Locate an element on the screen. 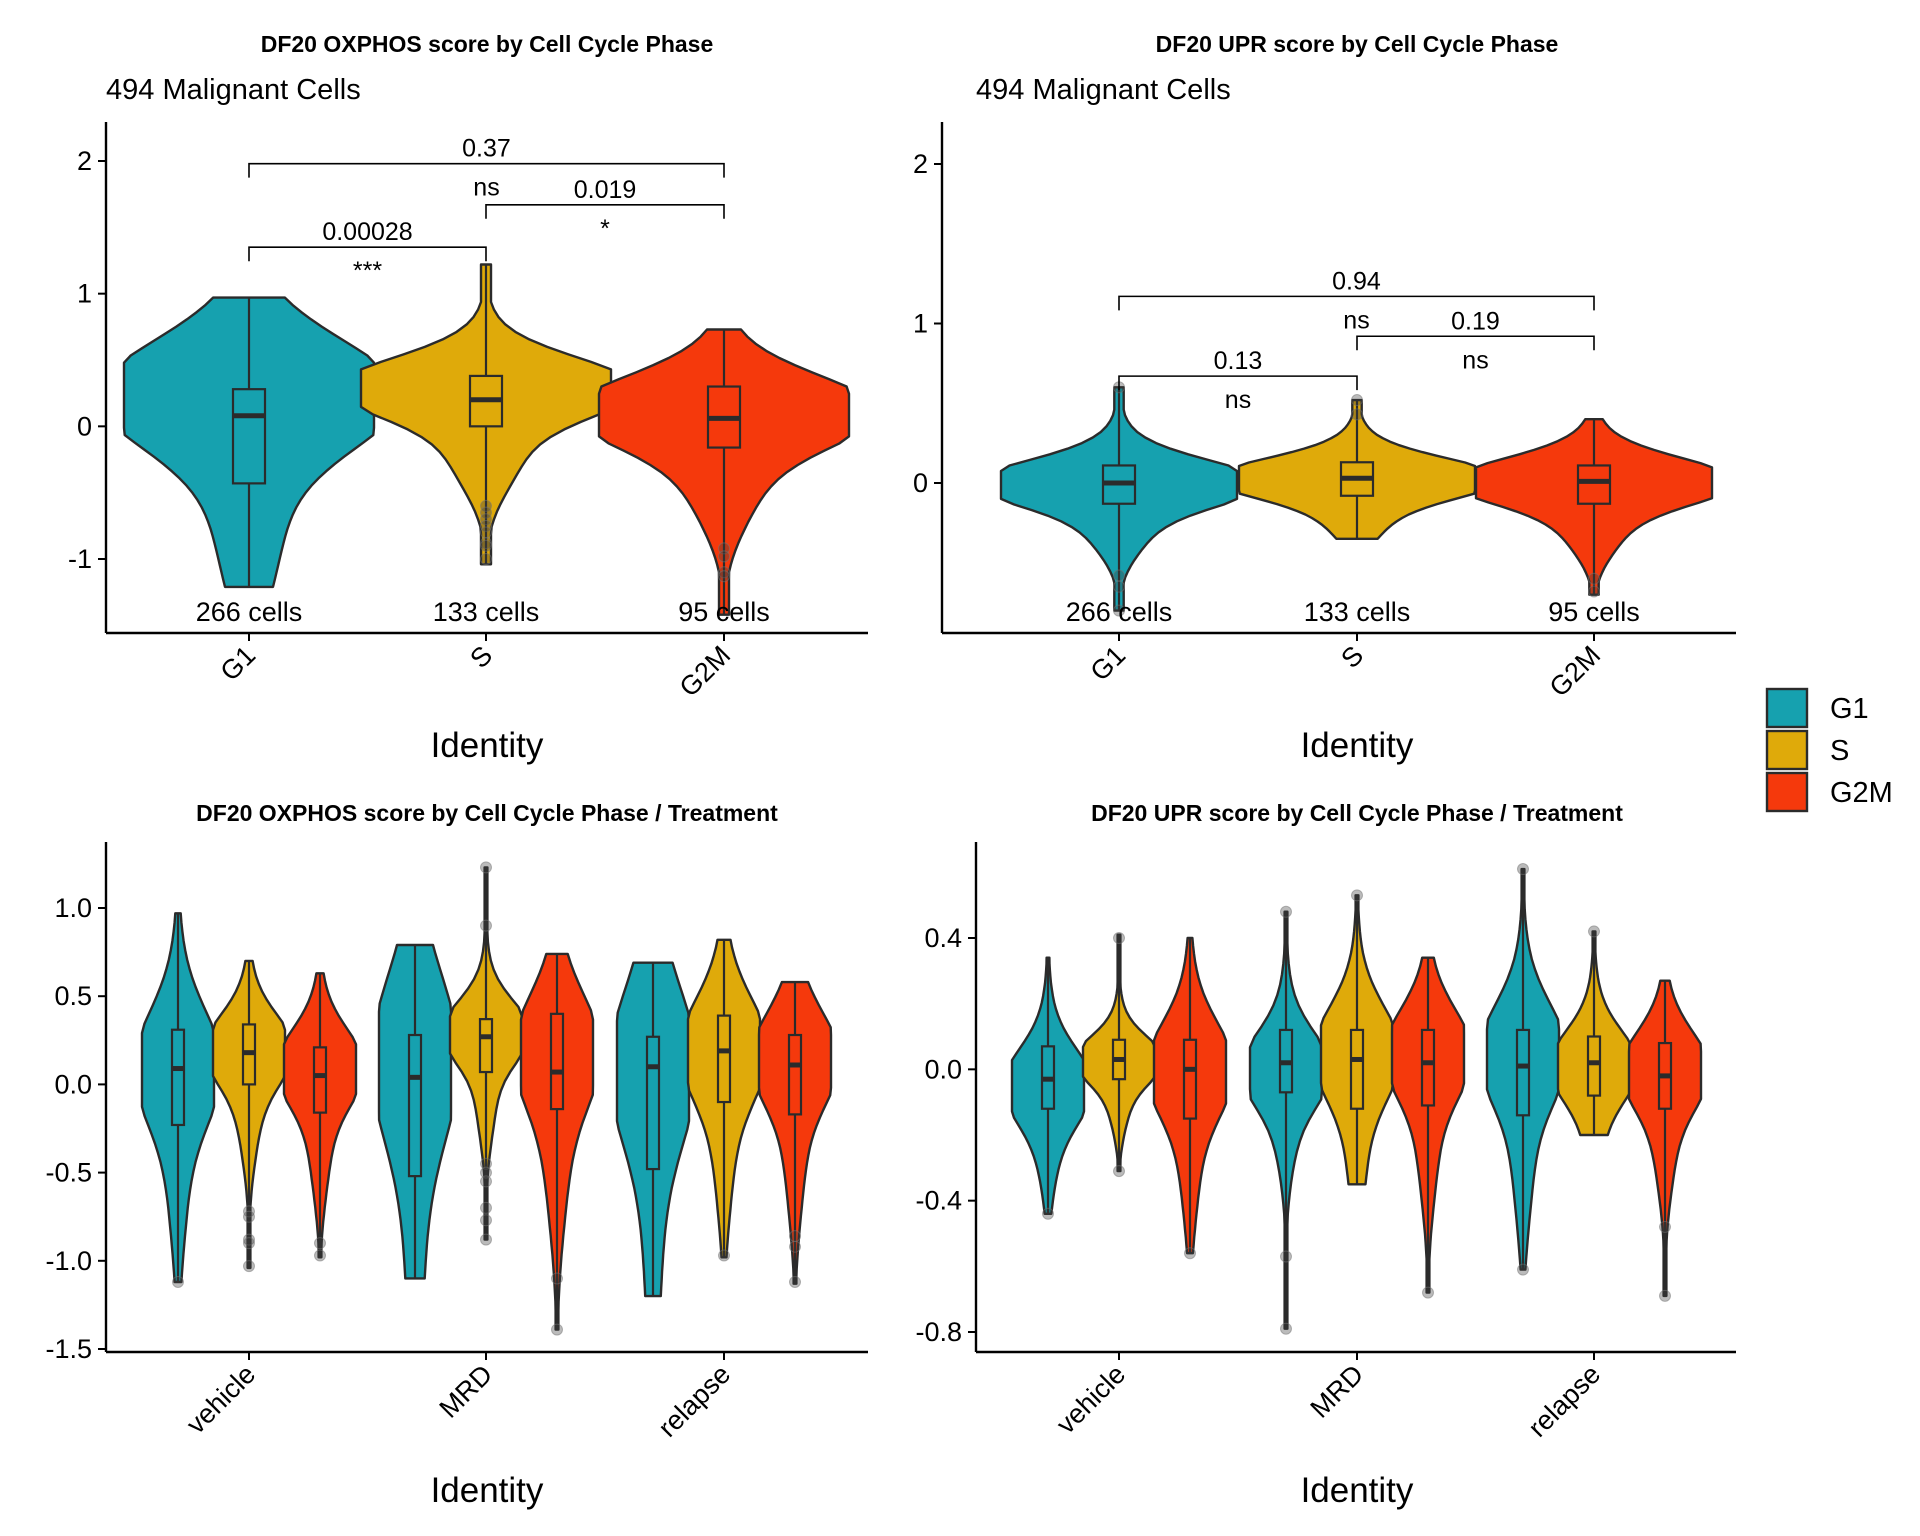 The image size is (1920, 1536). legend-label: G1 is located at coordinates (1849, 709).